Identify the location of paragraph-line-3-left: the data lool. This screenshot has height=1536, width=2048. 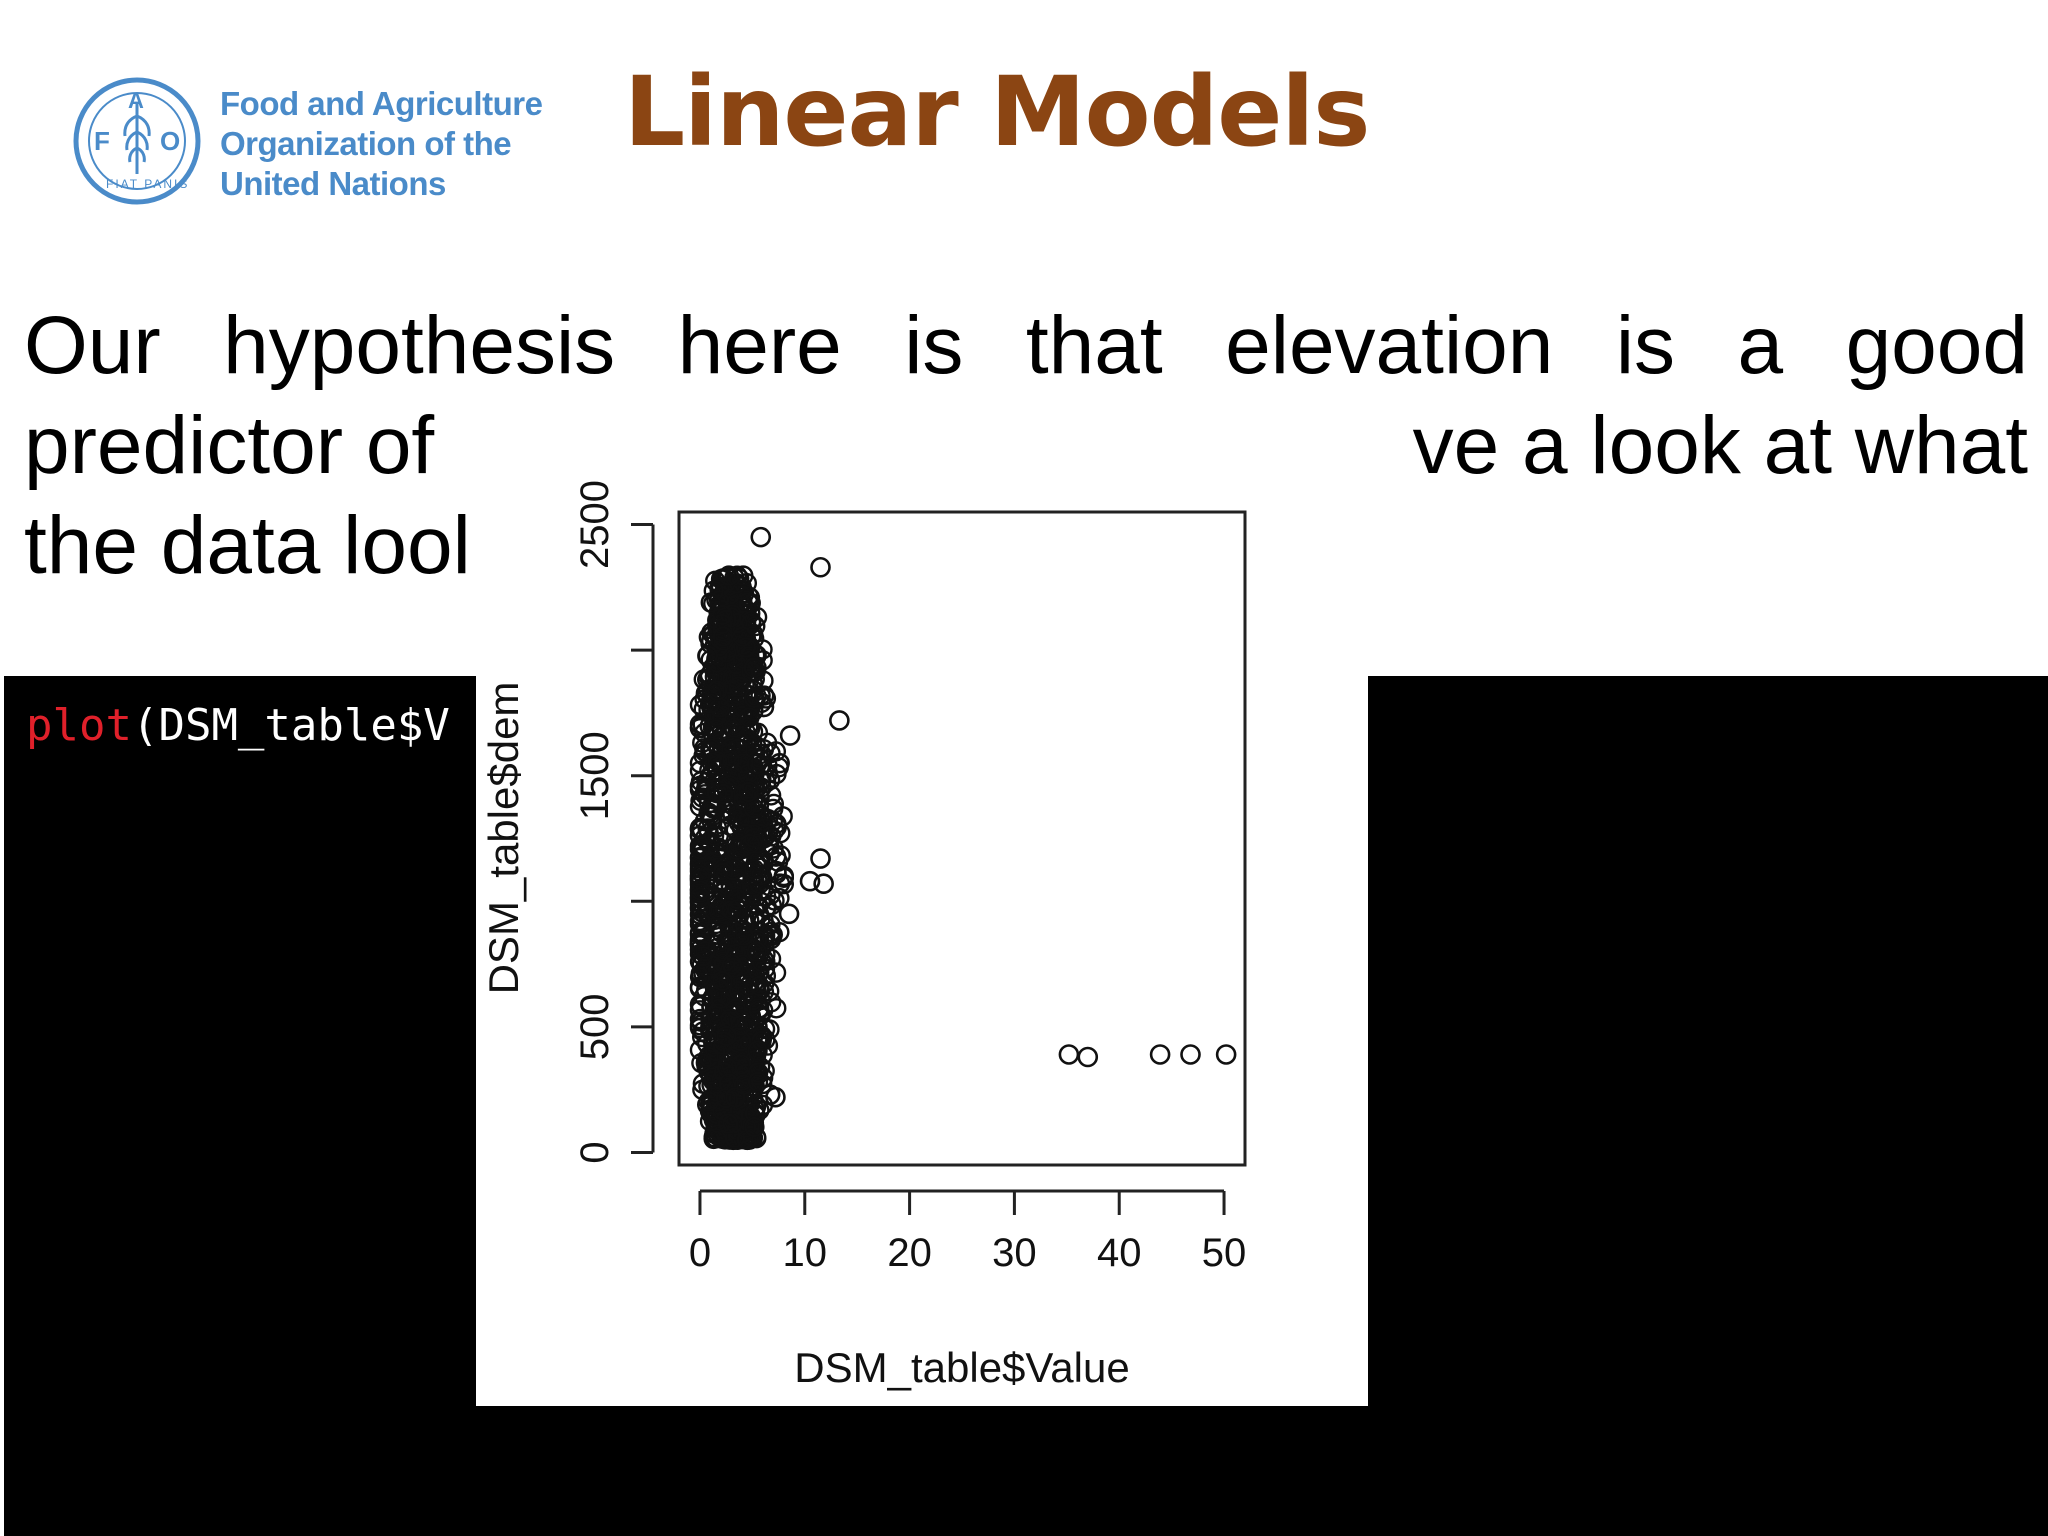
(247, 545).